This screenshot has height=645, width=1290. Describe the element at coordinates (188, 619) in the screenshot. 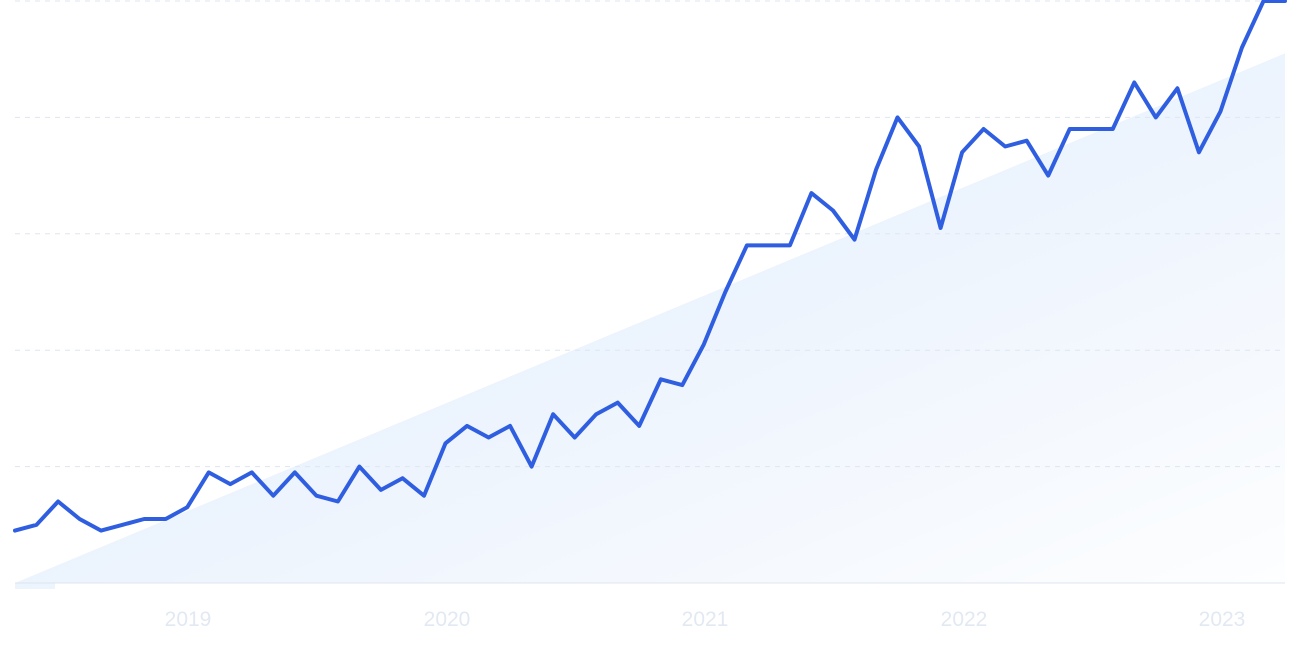

I see `x-tick-label: 2019` at that location.